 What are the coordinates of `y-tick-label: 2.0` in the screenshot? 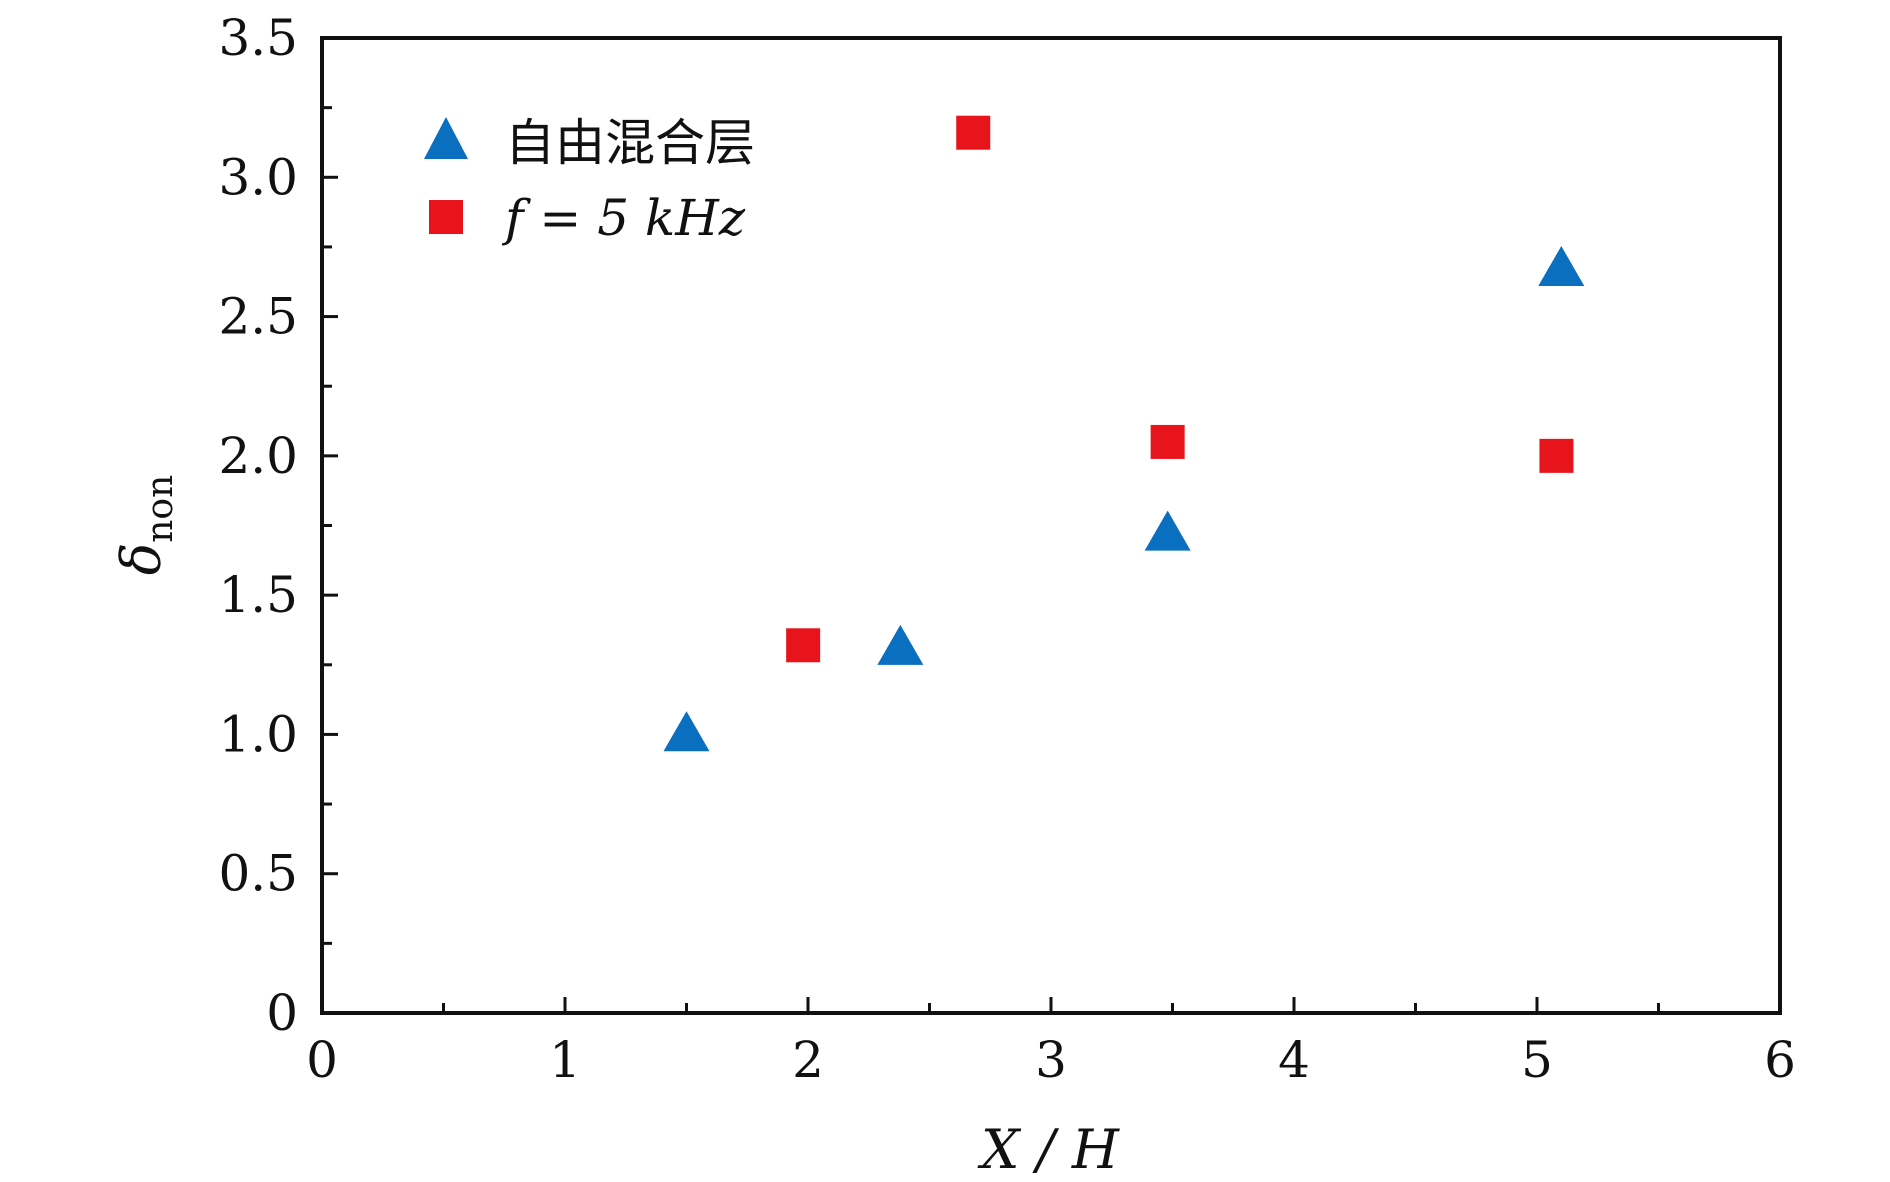 It's located at (258, 456).